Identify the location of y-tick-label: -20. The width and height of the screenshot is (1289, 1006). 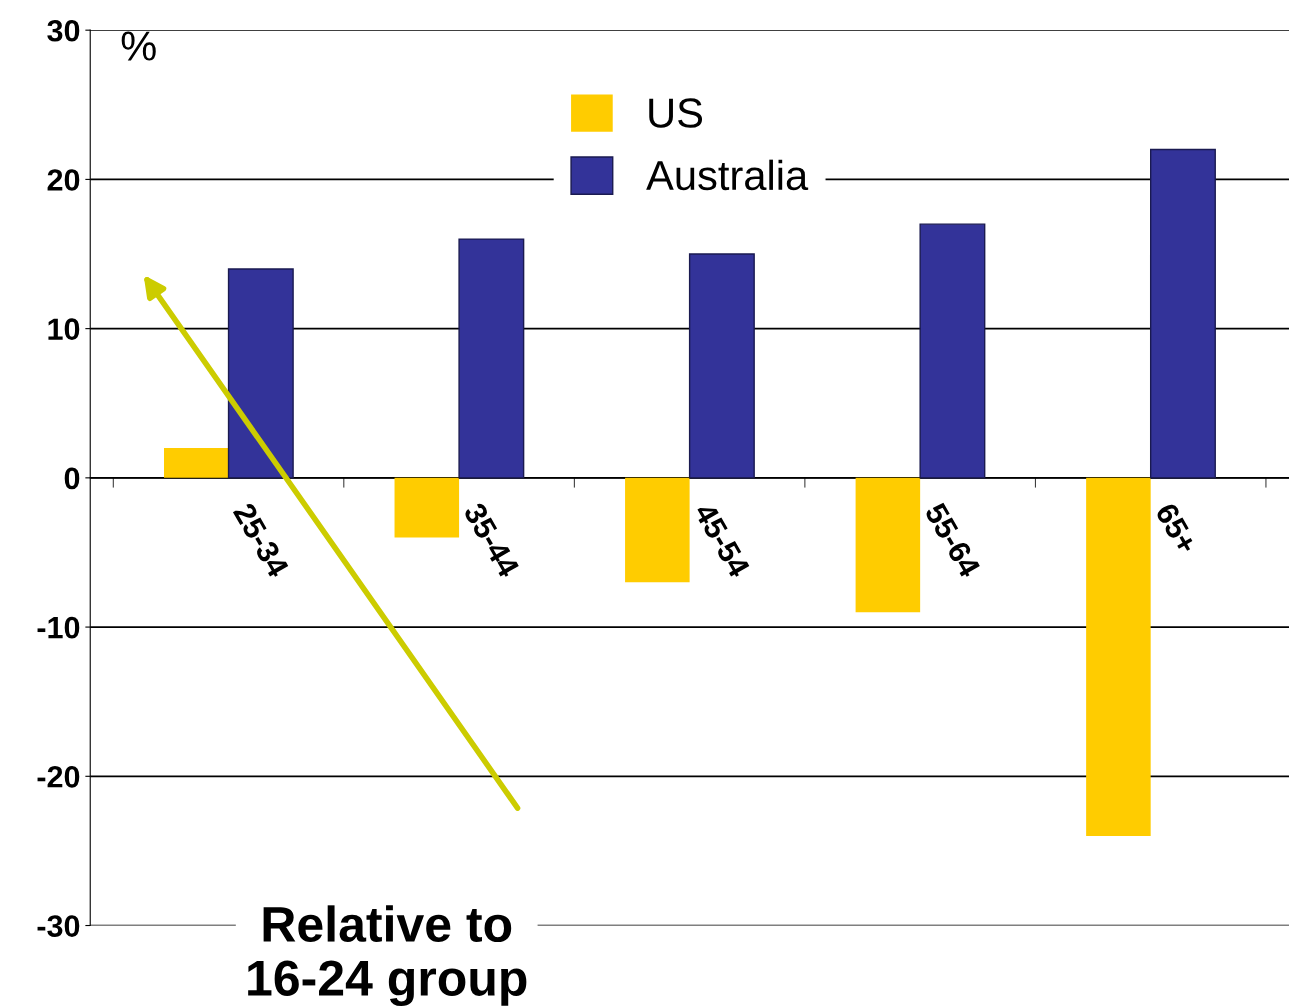
(58, 777).